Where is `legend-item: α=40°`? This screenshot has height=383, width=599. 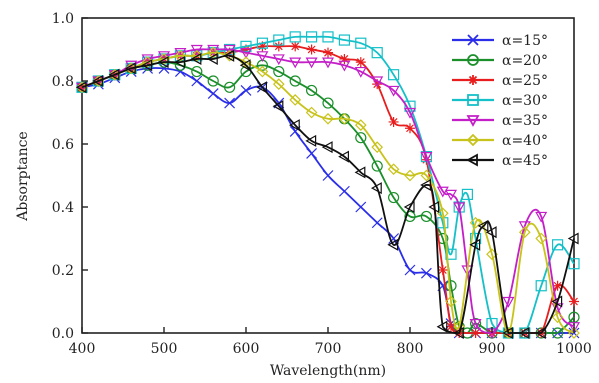 legend-item: α=40° is located at coordinates (500, 141).